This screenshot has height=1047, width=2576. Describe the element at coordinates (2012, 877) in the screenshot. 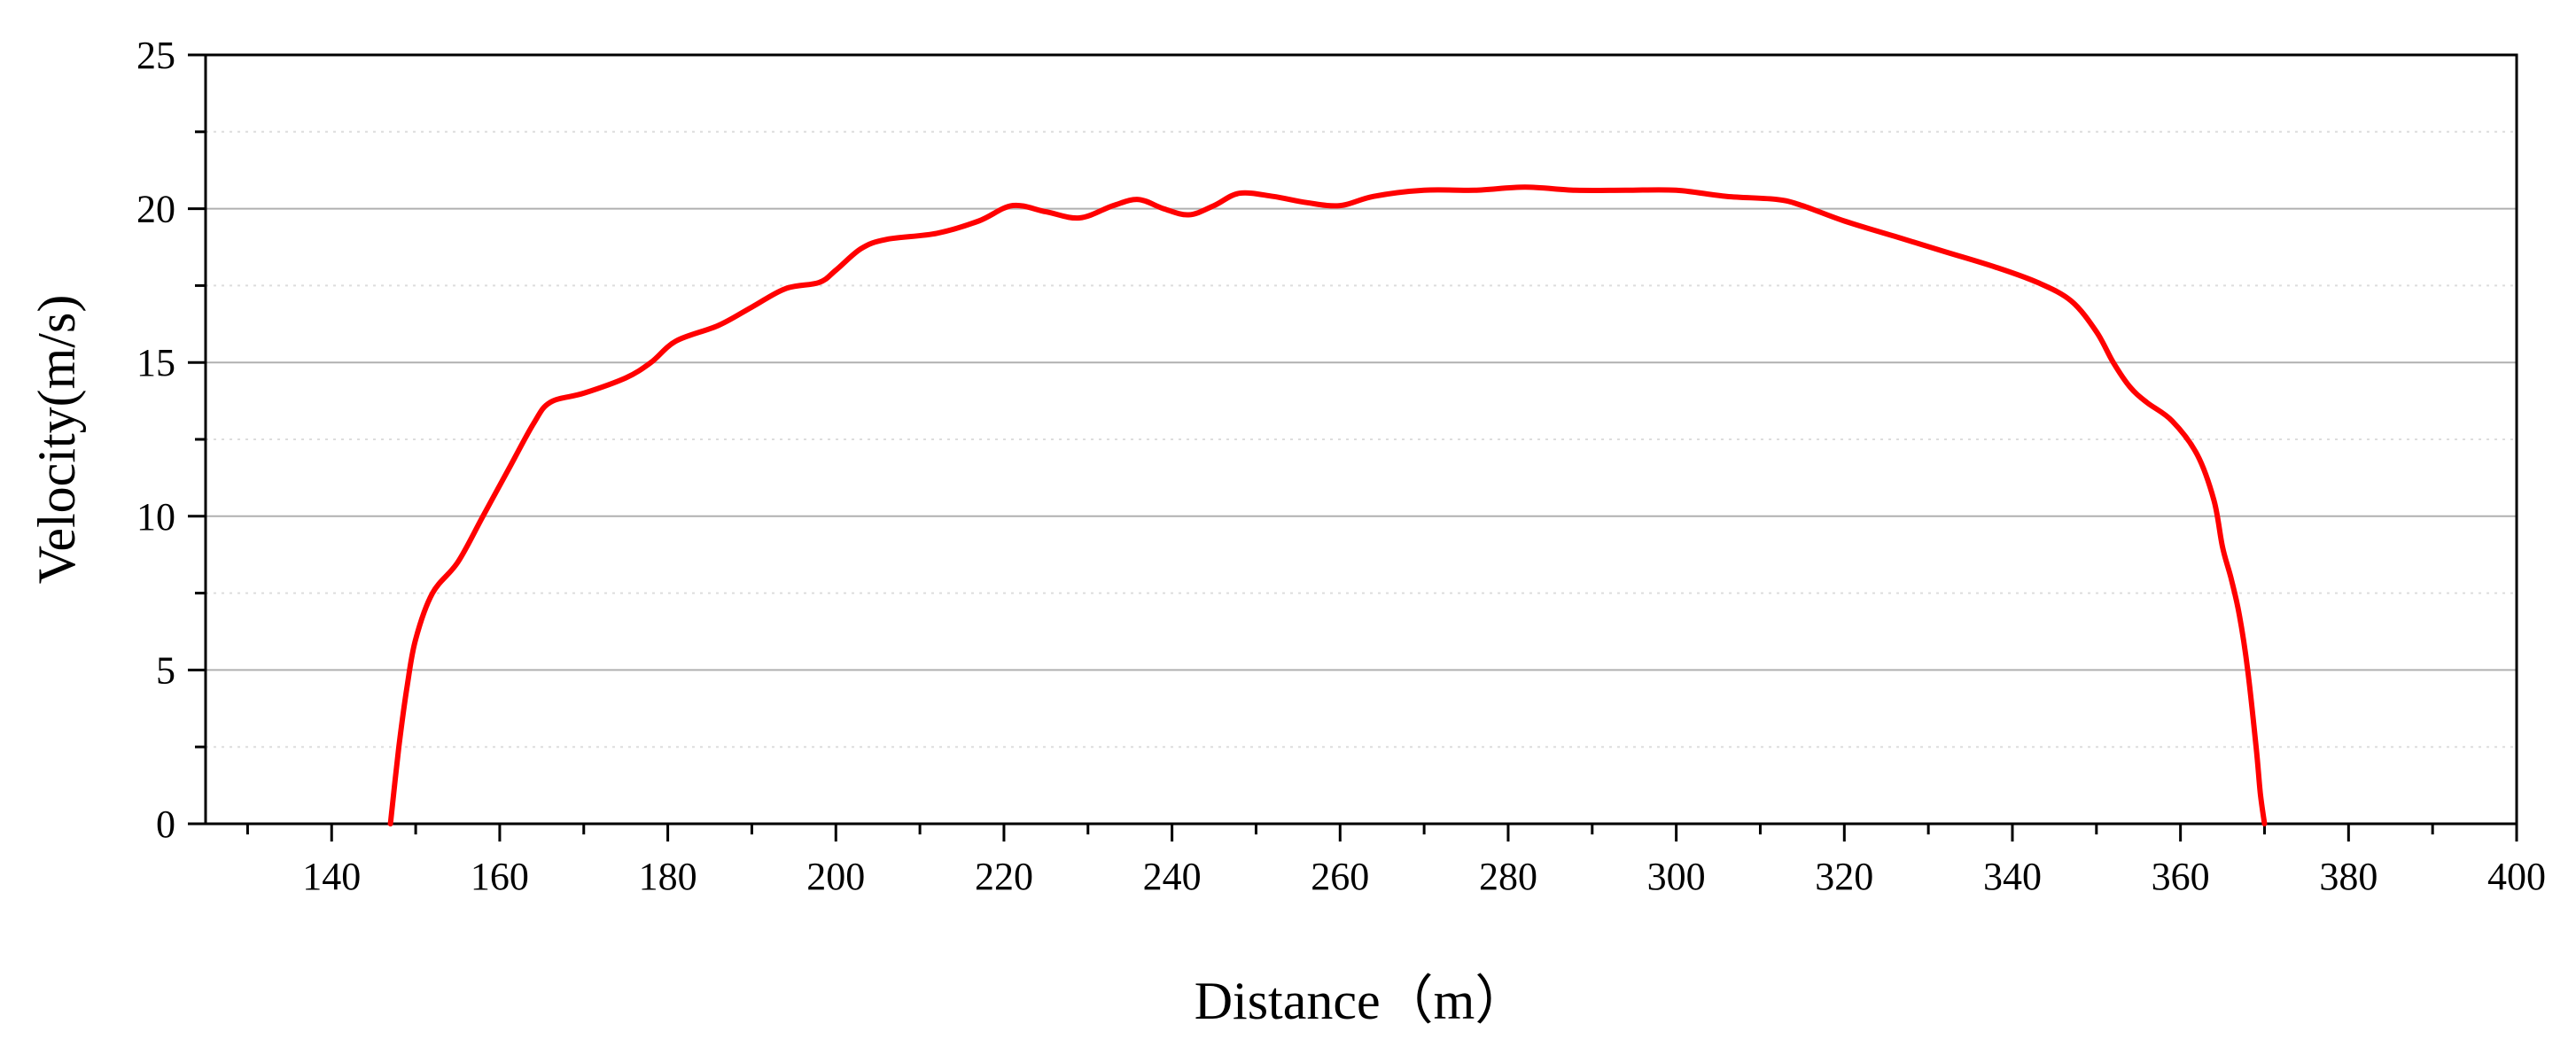

I see `x-tick-label: 340` at that location.